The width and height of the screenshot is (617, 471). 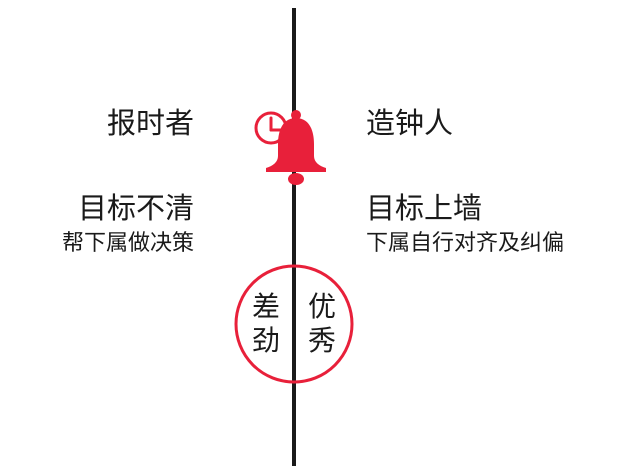 What do you see at coordinates (150, 123) in the screenshot?
I see `left-title: 报时者` at bounding box center [150, 123].